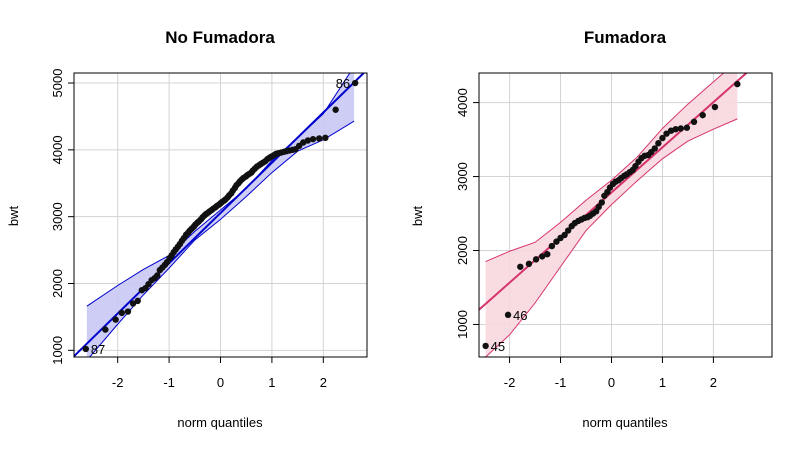 This screenshot has width=810, height=450. Describe the element at coordinates (520, 315) in the screenshot. I see `point-label: 46` at that location.